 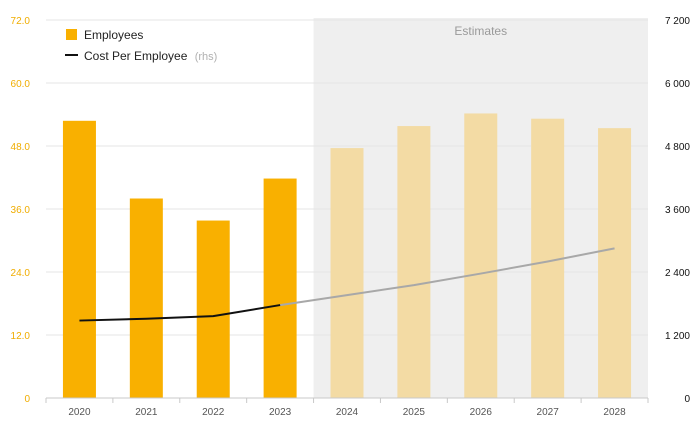 What do you see at coordinates (414, 262) in the screenshot?
I see `bar-2025` at bounding box center [414, 262].